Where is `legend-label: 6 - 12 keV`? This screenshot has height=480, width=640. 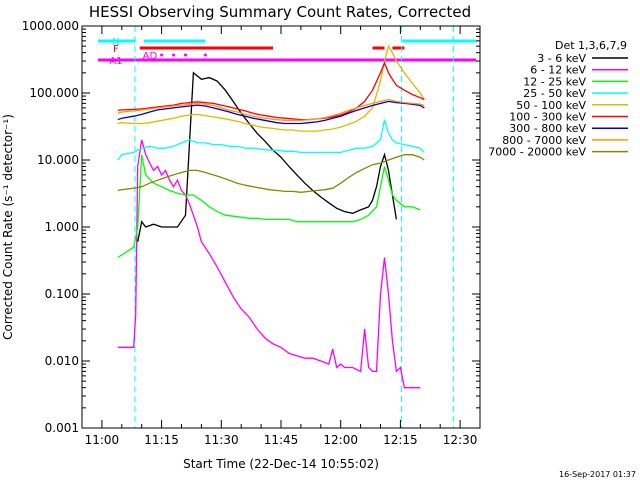
legend-label: 6 - 12 keV is located at coordinates (558, 70).